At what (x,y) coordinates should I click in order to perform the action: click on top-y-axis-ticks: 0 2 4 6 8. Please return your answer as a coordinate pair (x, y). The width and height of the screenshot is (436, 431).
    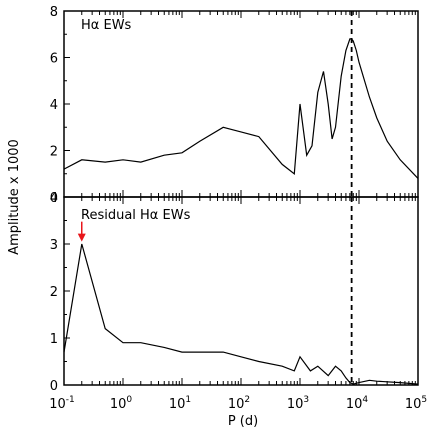
    Looking at the image, I should click on (60, 105).